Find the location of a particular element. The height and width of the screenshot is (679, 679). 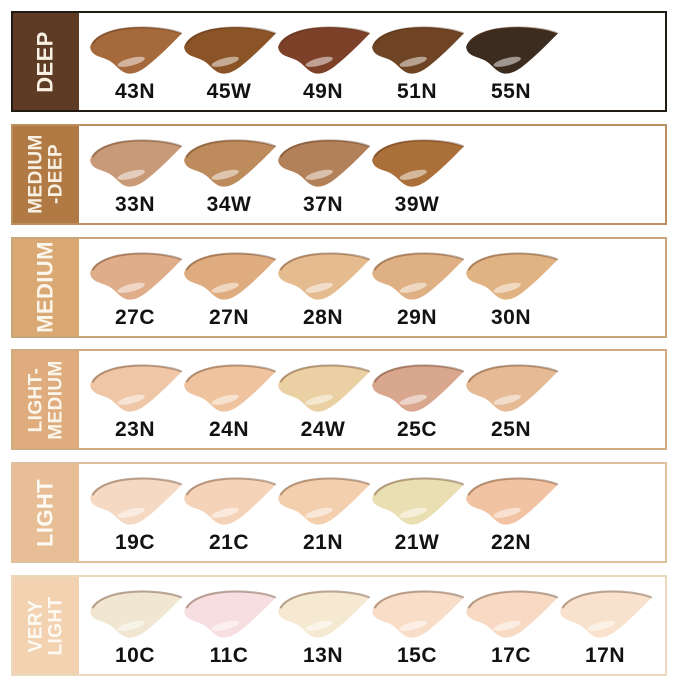

shade-range-label: LIGHT is located at coordinates (45, 513).